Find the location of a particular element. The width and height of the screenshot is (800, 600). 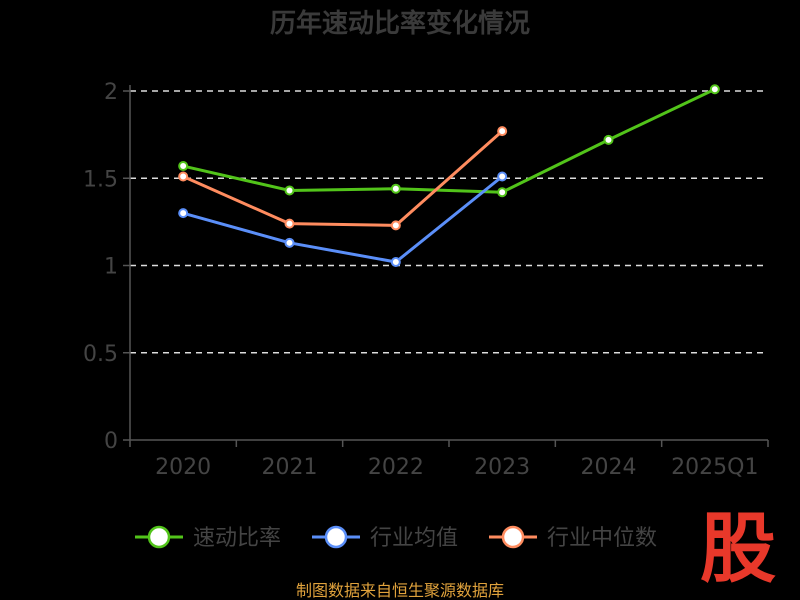

y-tick-label: 1 is located at coordinates (111, 267).